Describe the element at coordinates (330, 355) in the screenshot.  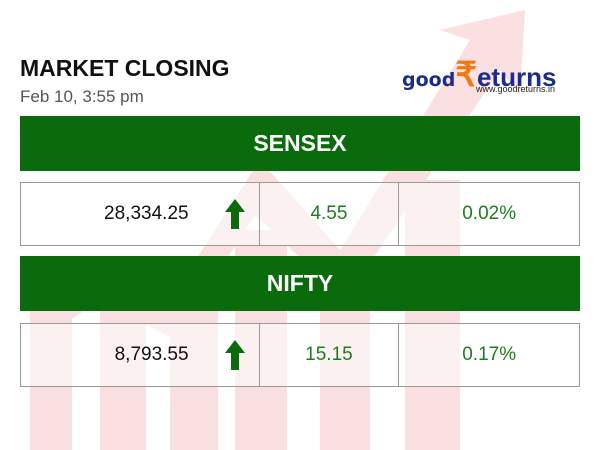
I see `change-cell: 15.15` at that location.